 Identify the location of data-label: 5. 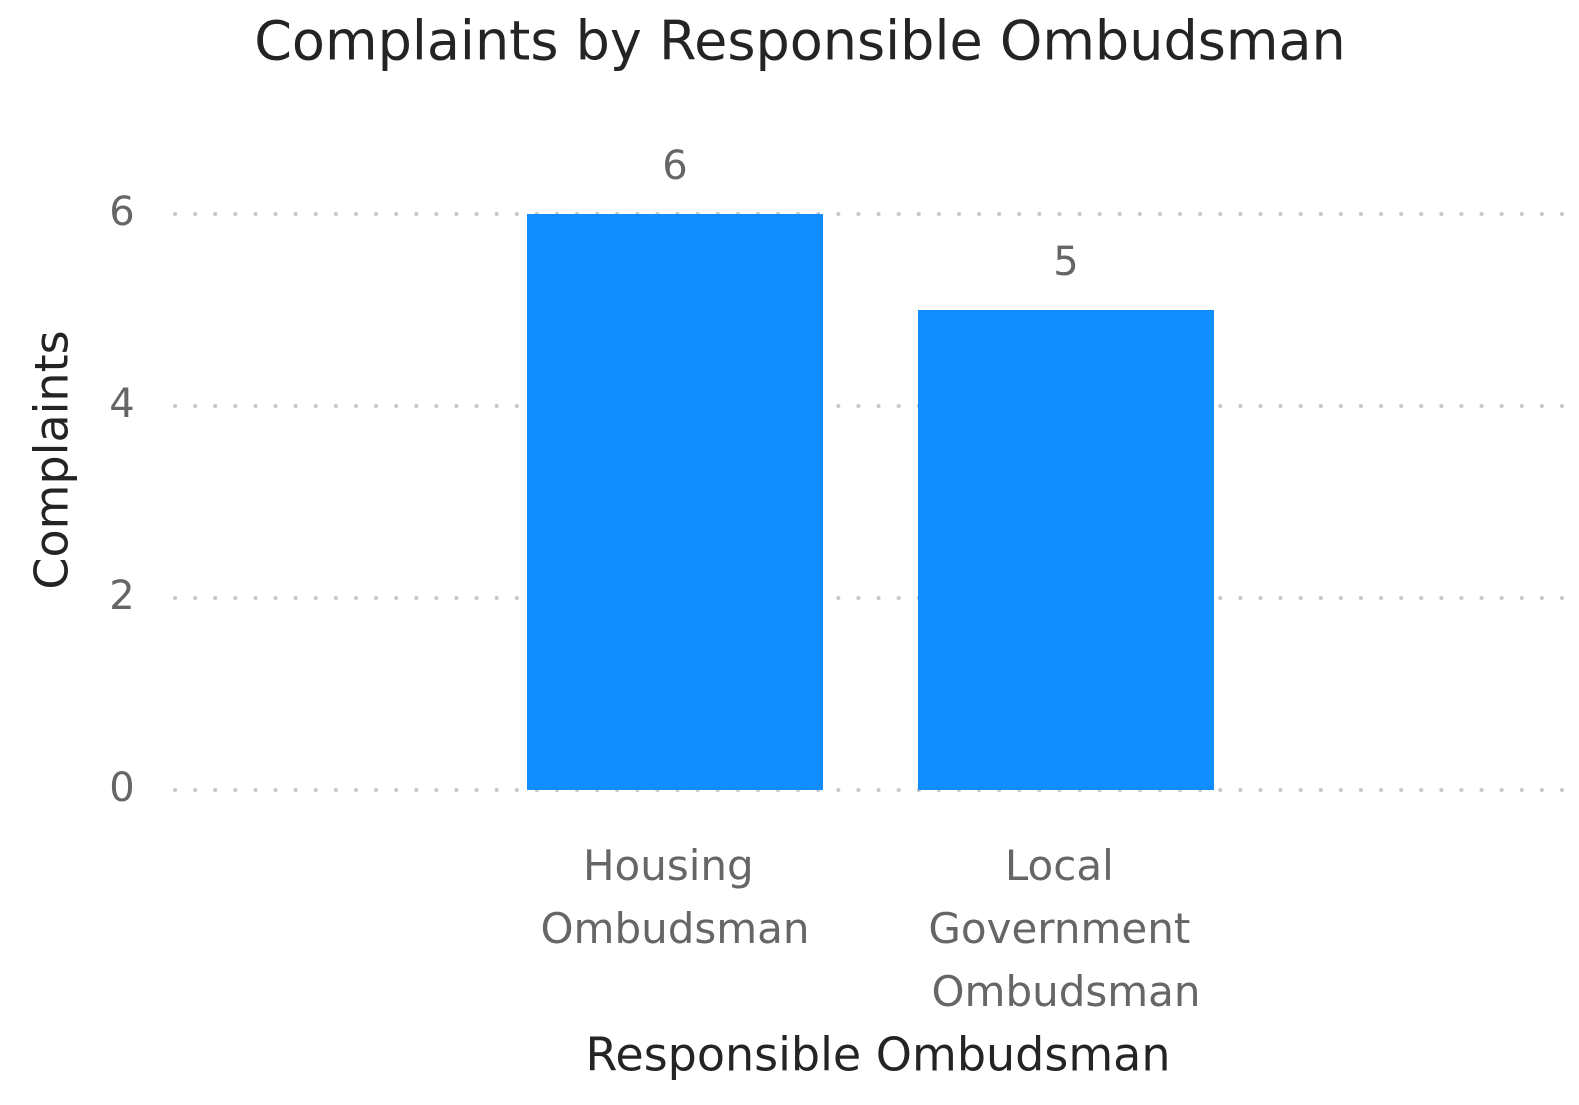
(1065, 262).